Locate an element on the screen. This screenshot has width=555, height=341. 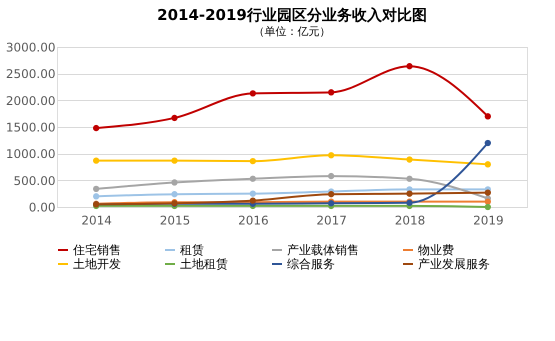
chart-subtitle: （单位：亿元） is located at coordinates (292, 31).